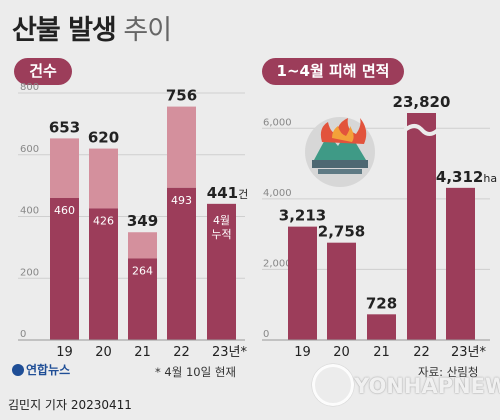 This screenshot has width=500, height=420. Describe the element at coordinates (142, 270) in the screenshot. I see `left-inner-label: 264` at that location.